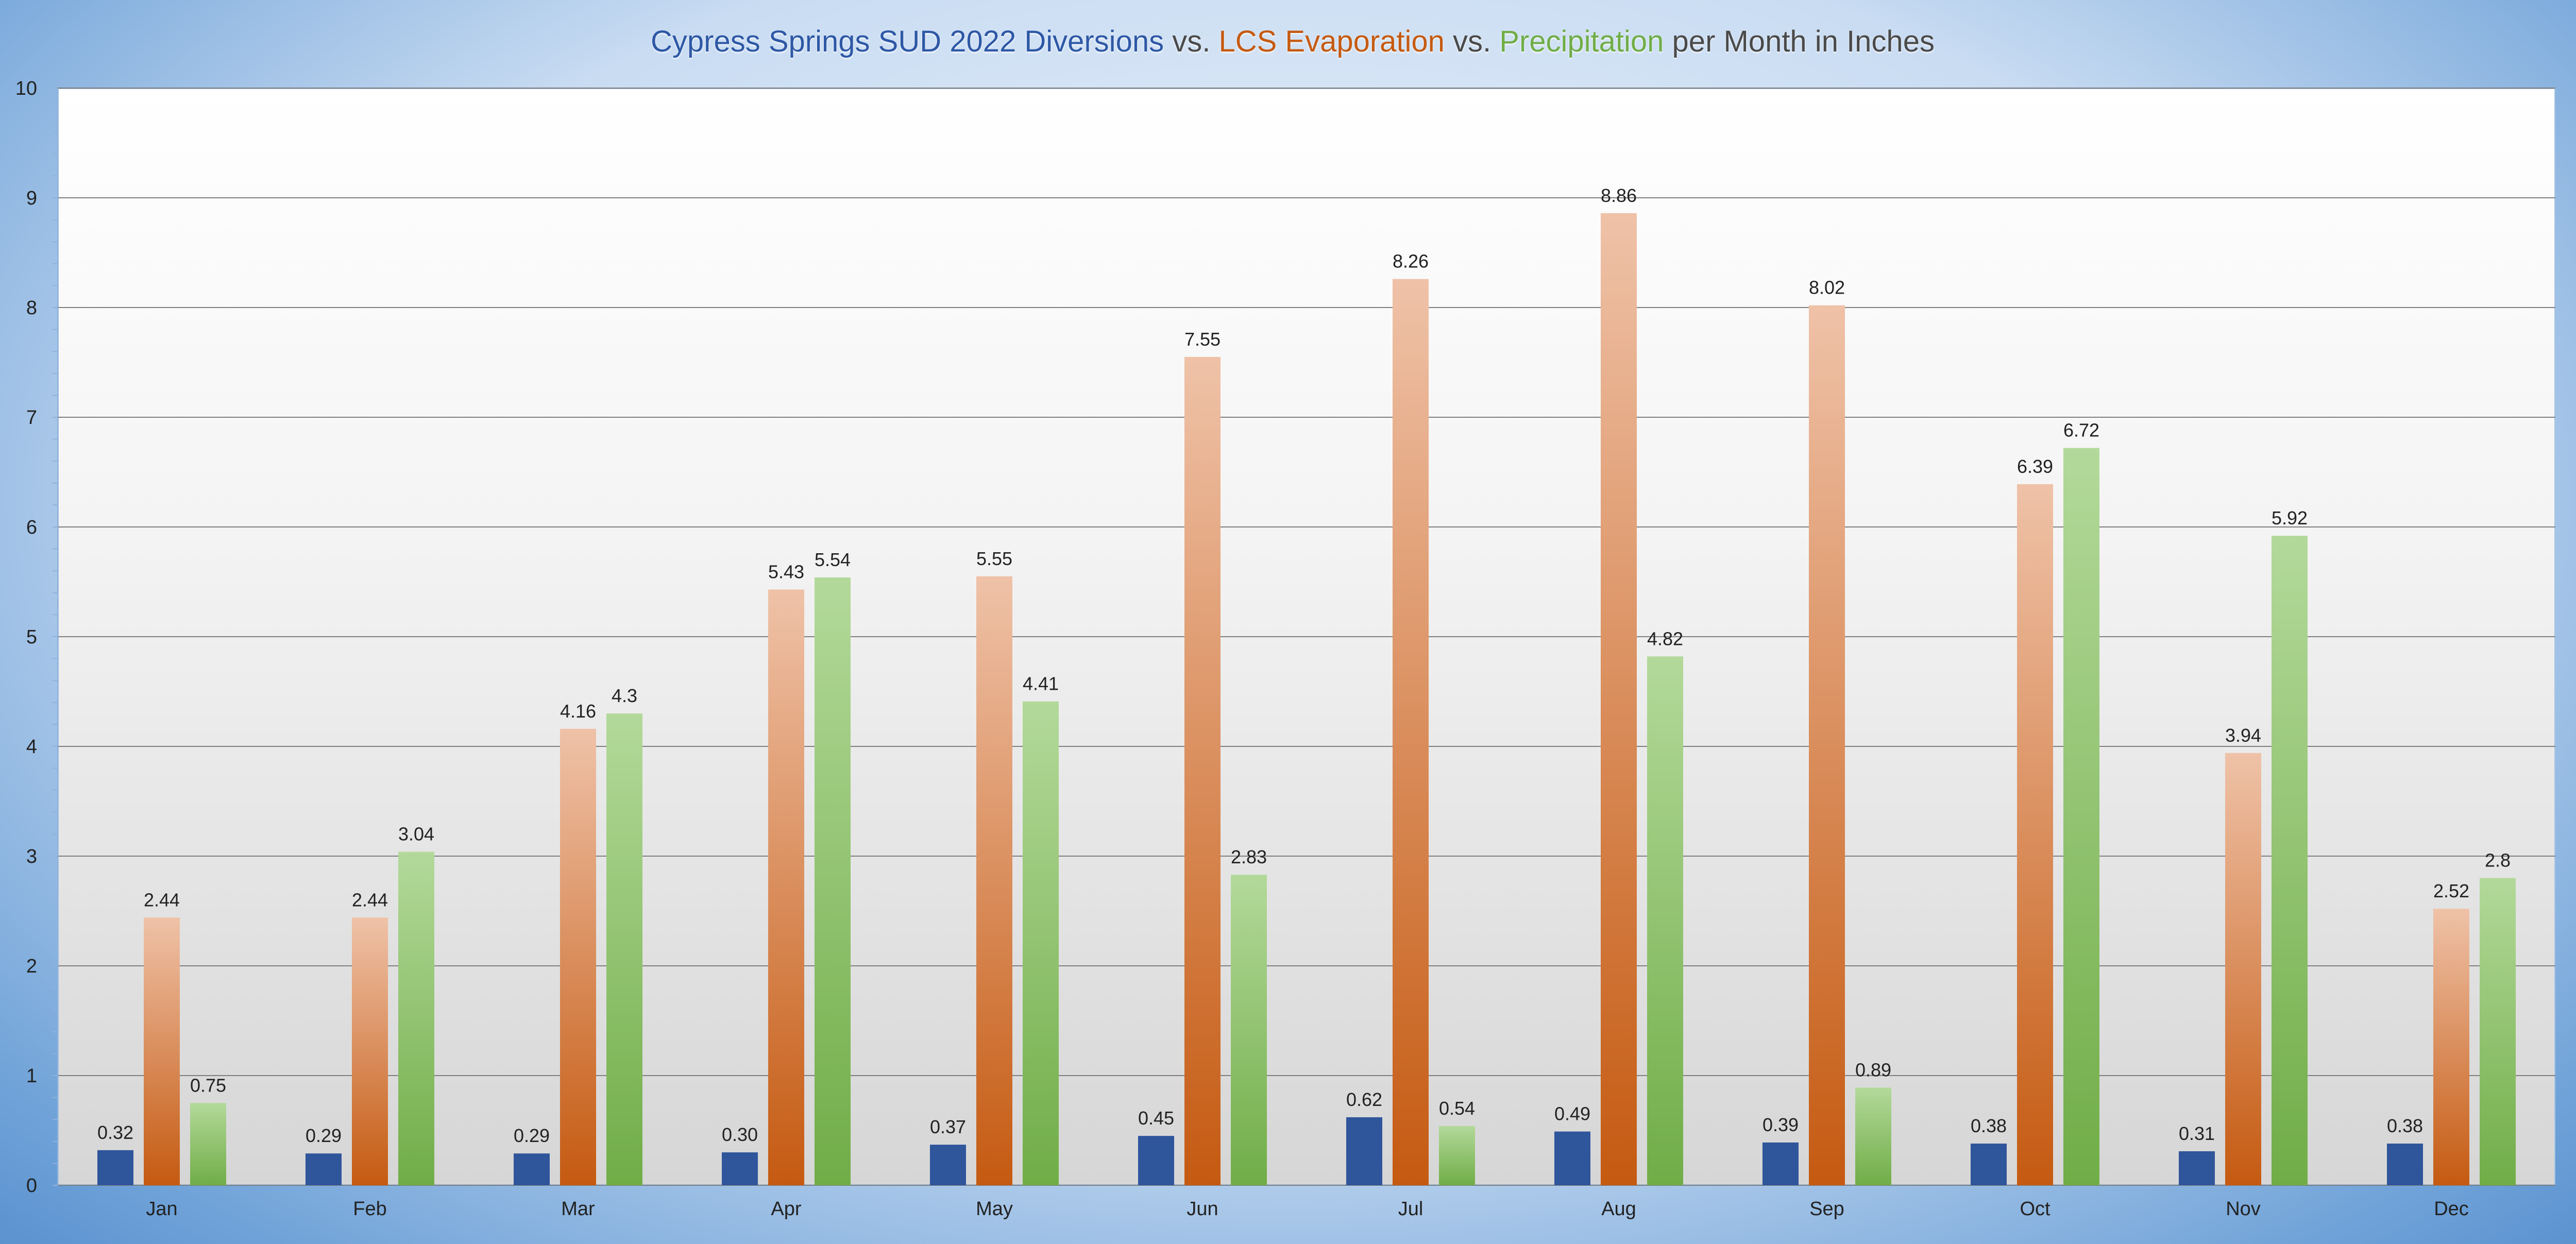 The image size is (2576, 1244). What do you see at coordinates (31, 308) in the screenshot?
I see `y-tick-label: 8` at bounding box center [31, 308].